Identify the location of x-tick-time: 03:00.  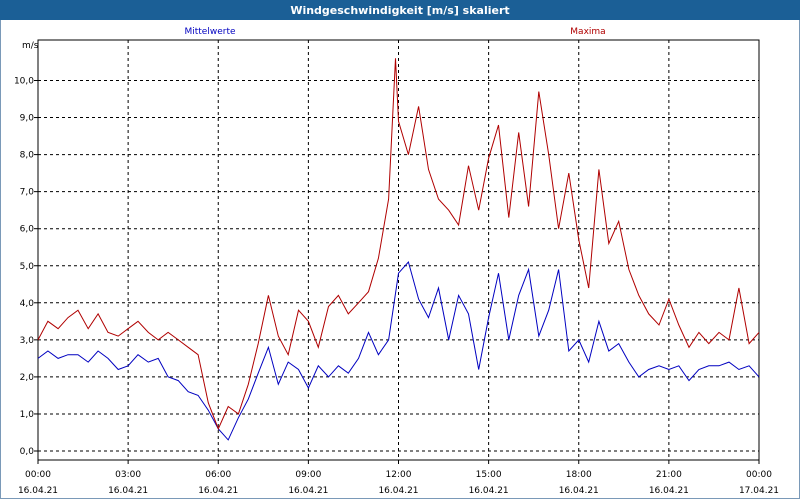
(128, 475).